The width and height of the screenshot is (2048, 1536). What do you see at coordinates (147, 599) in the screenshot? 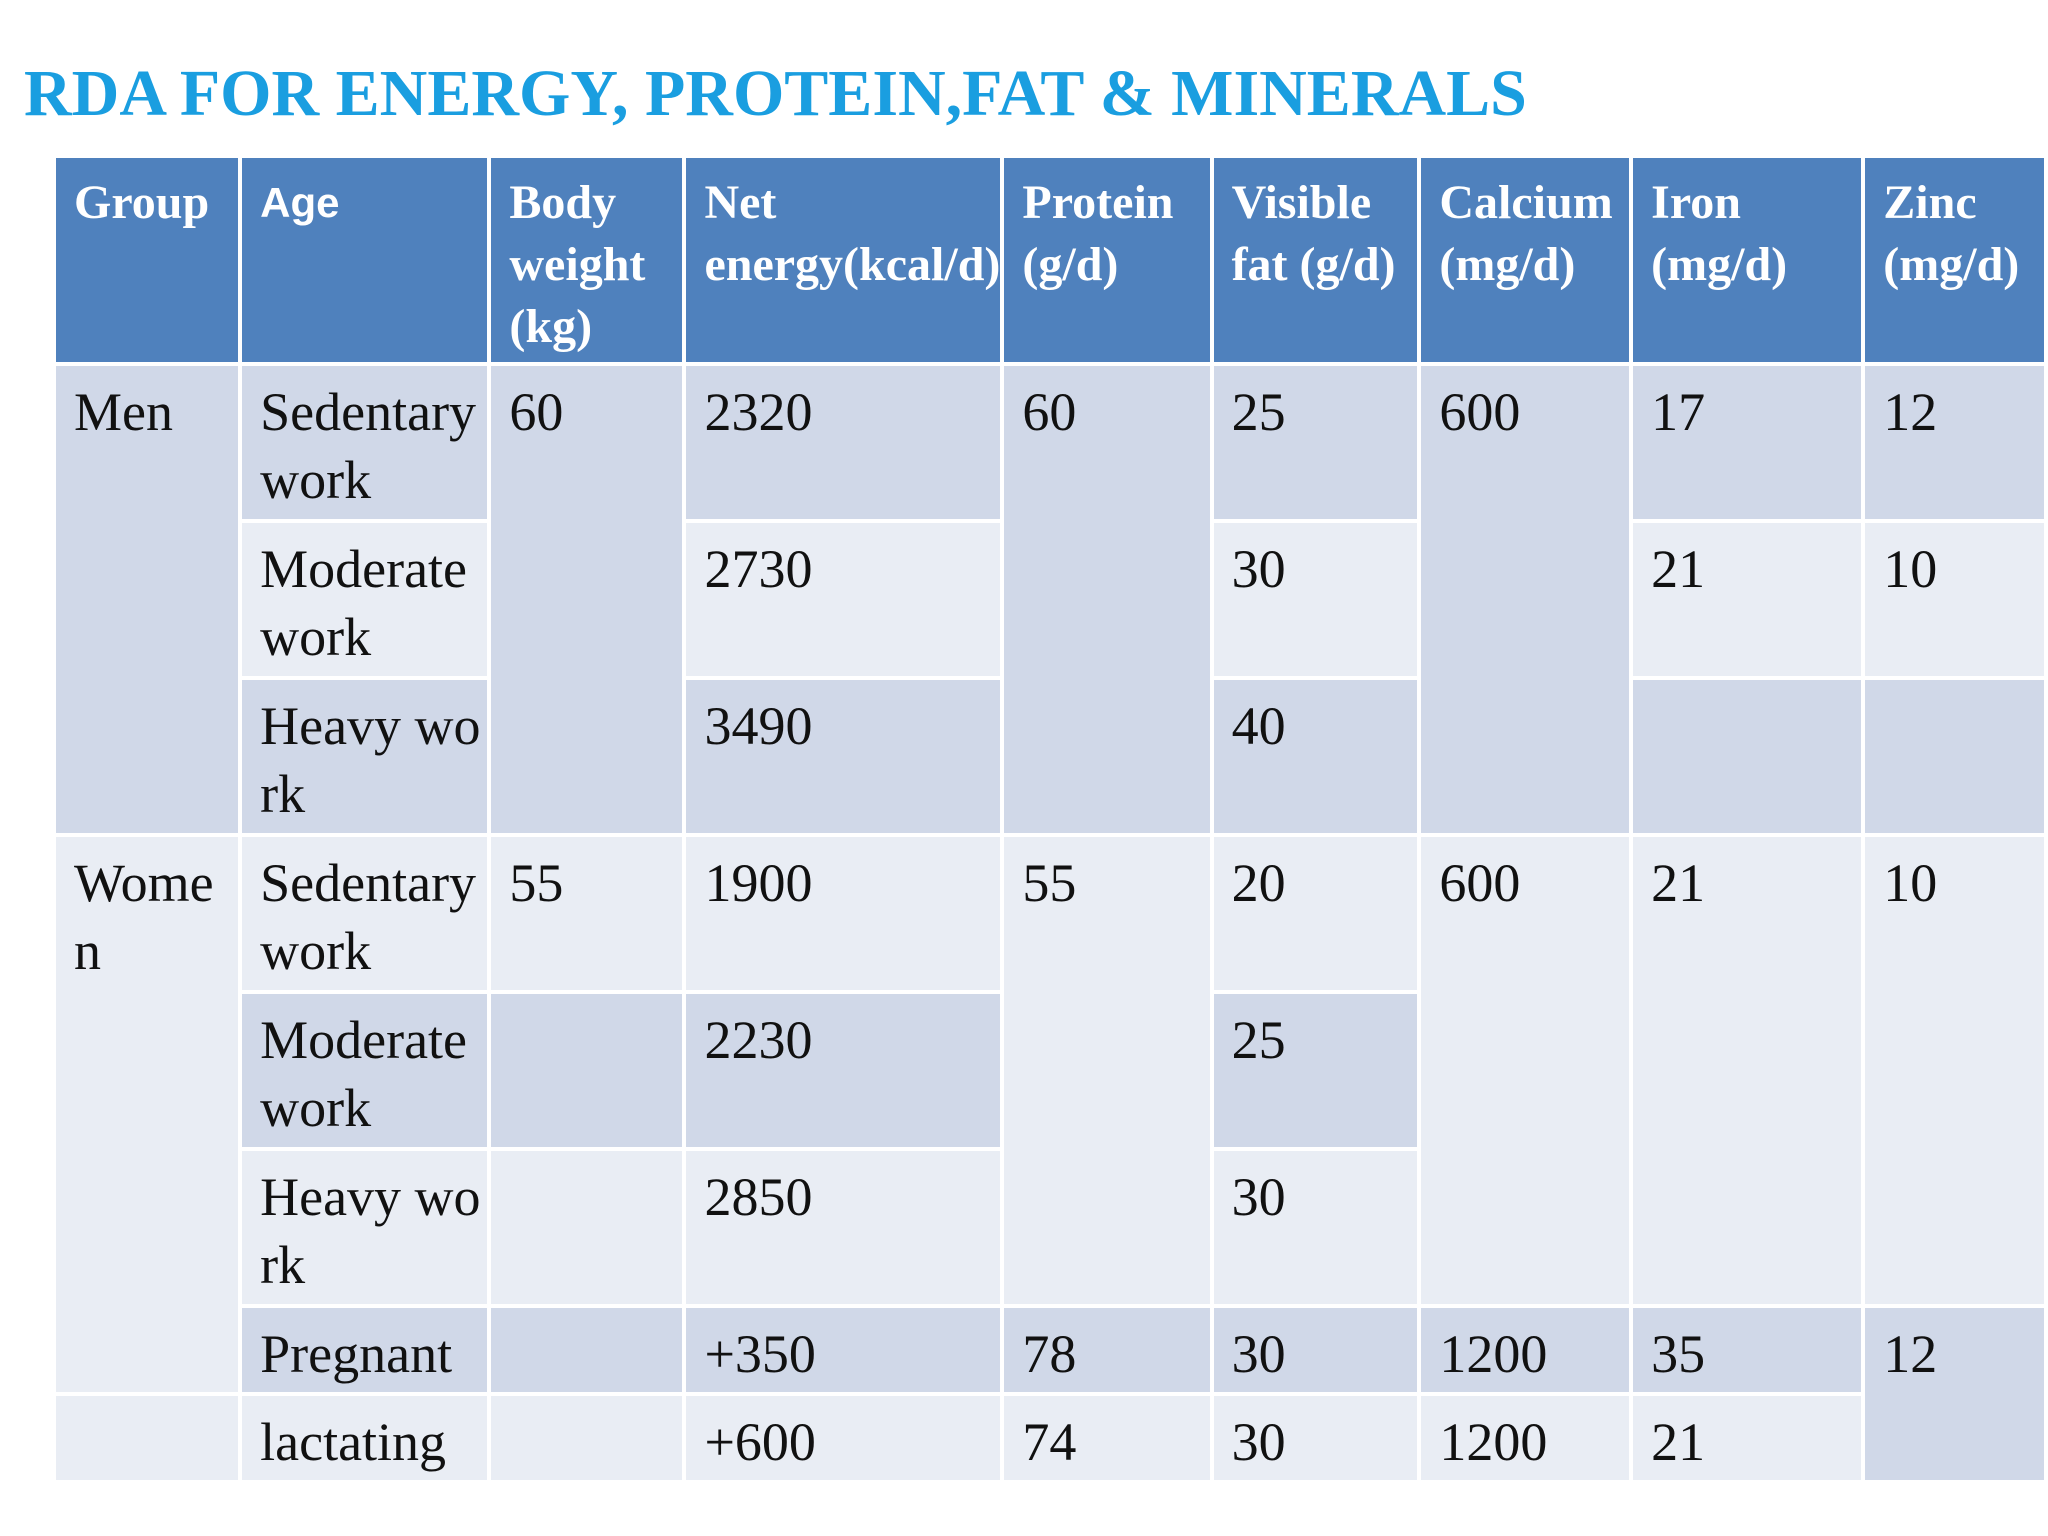
I see `group-cell-men: Men` at bounding box center [147, 599].